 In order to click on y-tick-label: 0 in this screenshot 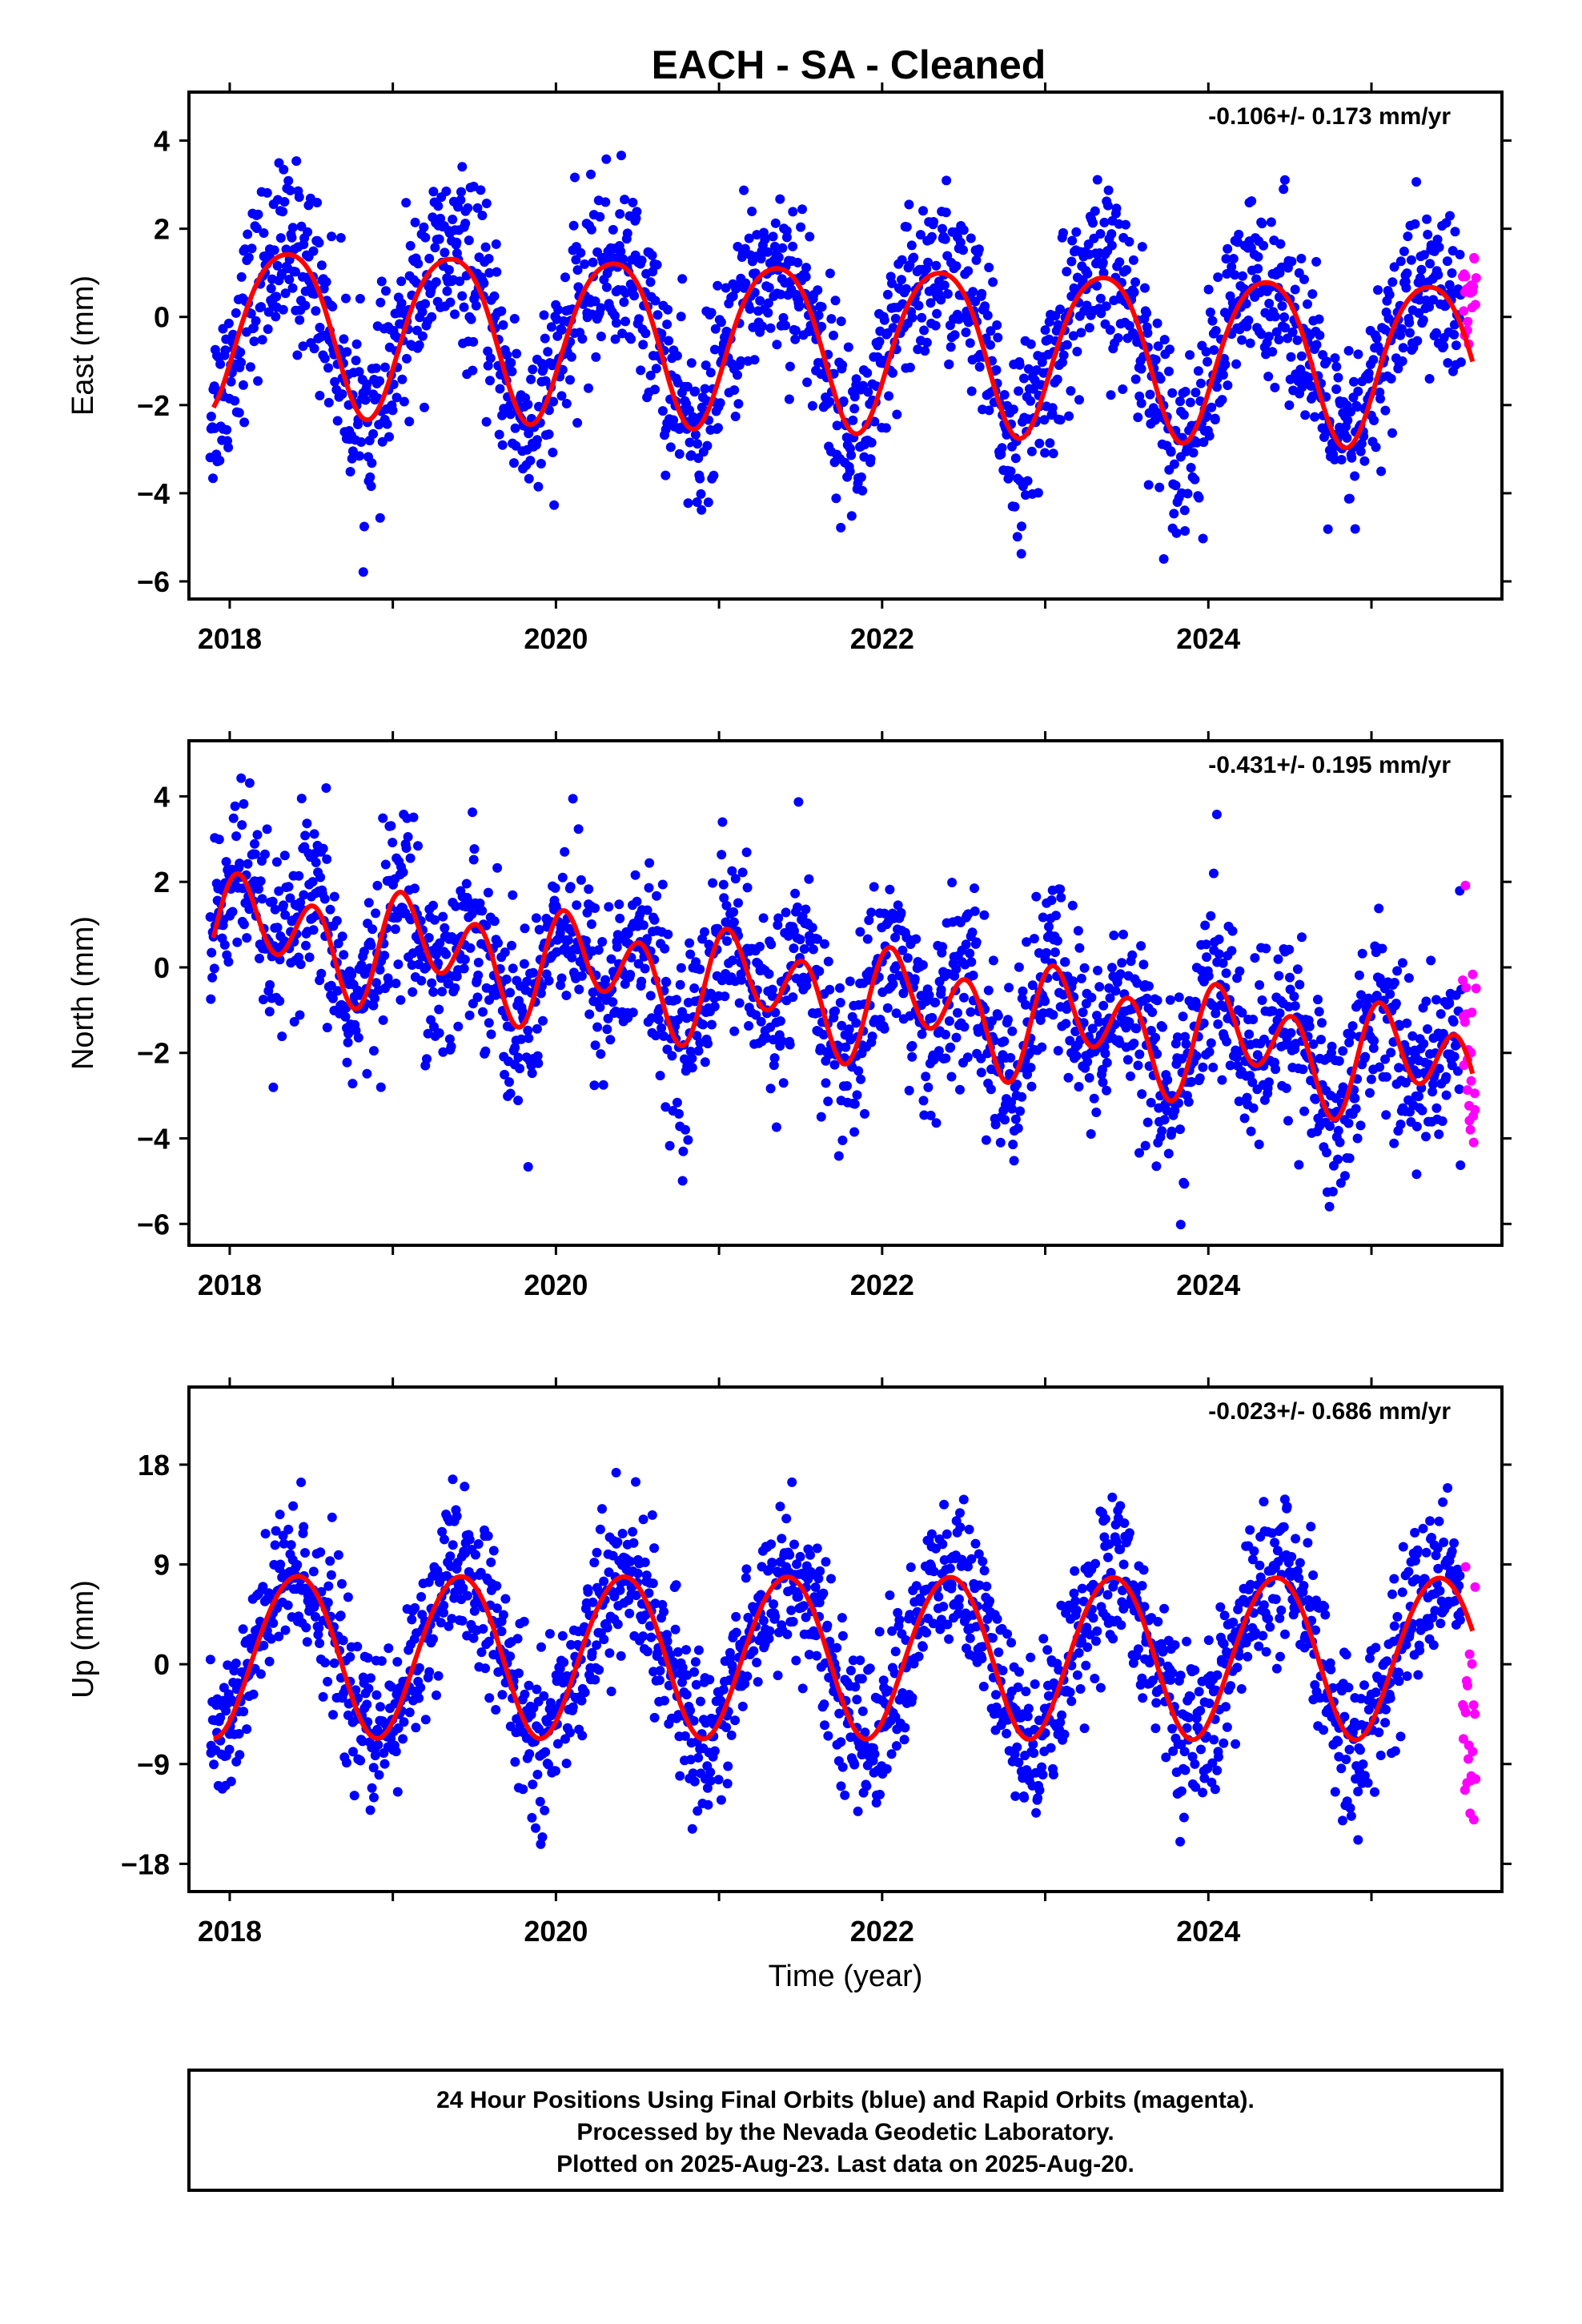, I will do `click(162, 967)`.